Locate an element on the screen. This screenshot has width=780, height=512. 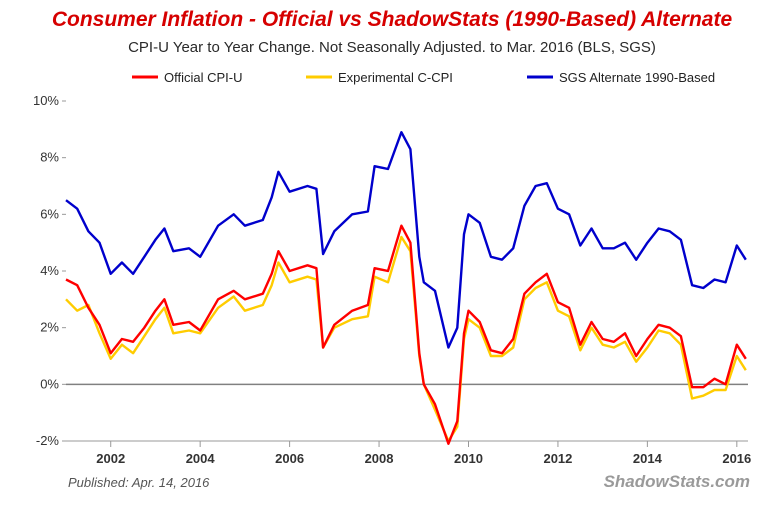
y-tick-label: 10% is located at coordinates (46, 100).